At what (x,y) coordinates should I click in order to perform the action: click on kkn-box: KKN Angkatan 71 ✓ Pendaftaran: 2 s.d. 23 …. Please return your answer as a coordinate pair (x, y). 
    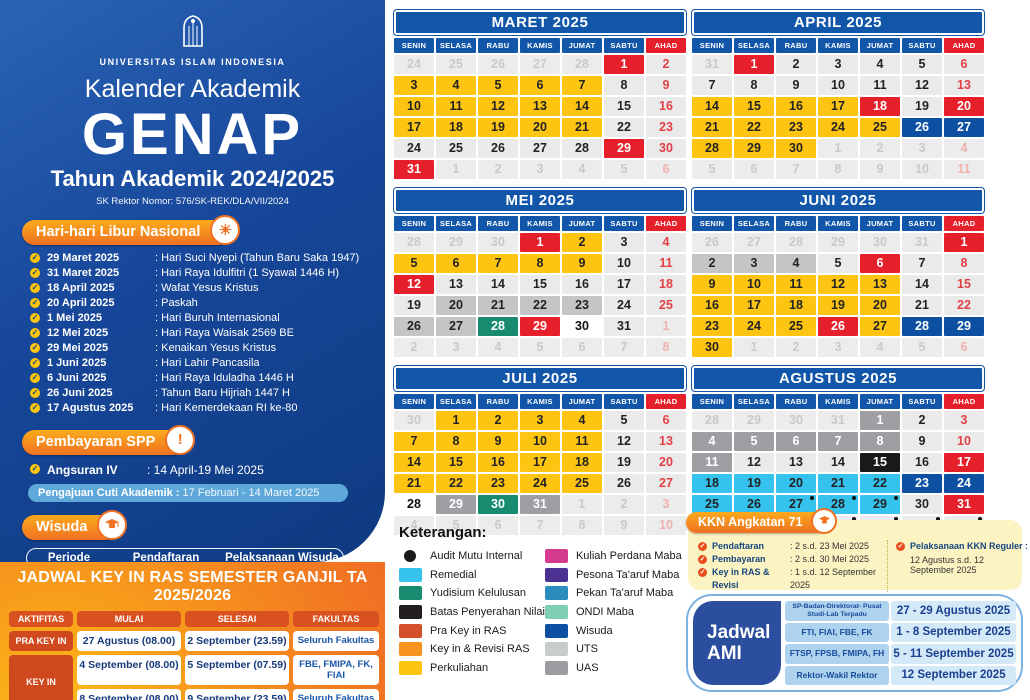
    Looking at the image, I should click on (857, 550).